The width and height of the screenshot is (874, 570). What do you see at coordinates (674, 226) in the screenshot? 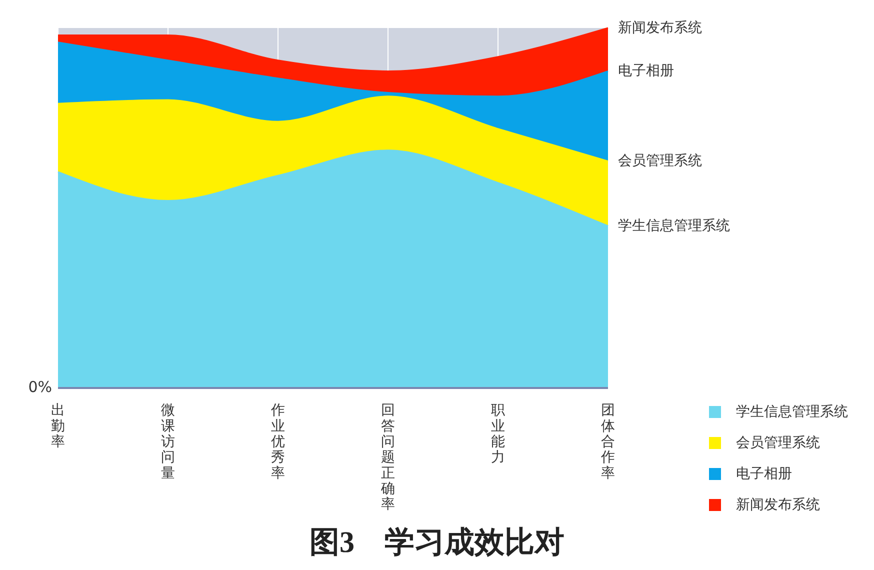
I see `text: 学生信息管理系统` at bounding box center [674, 226].